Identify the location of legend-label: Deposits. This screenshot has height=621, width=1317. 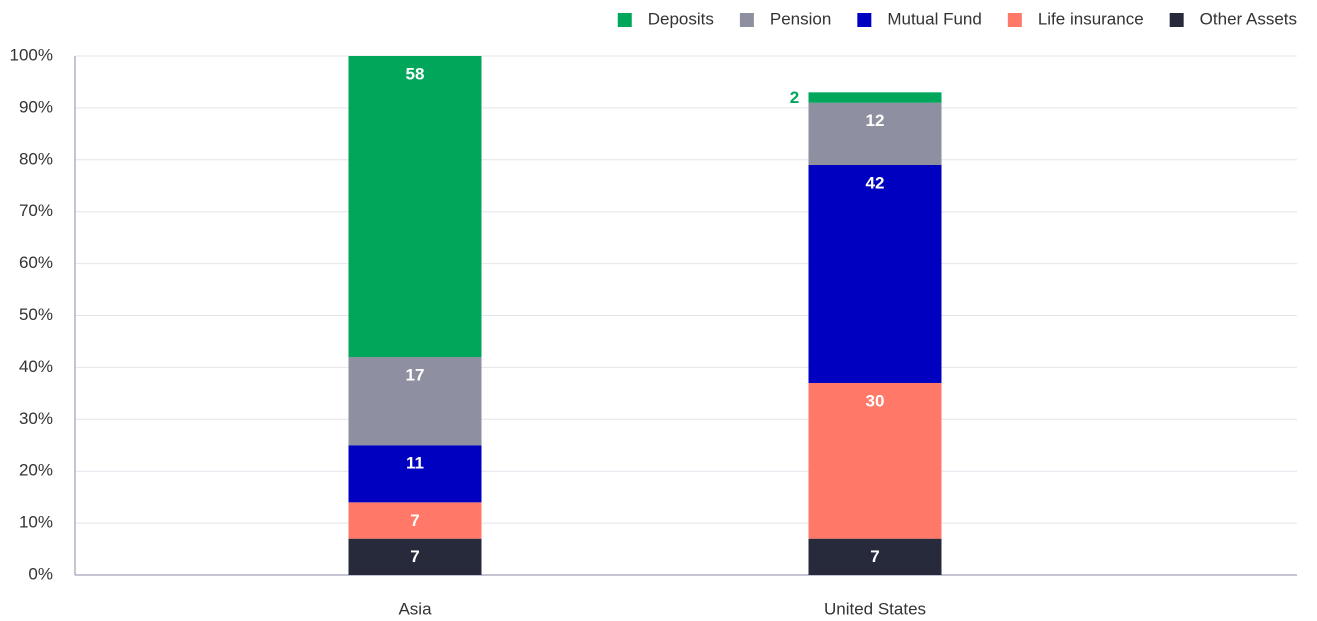
(681, 18).